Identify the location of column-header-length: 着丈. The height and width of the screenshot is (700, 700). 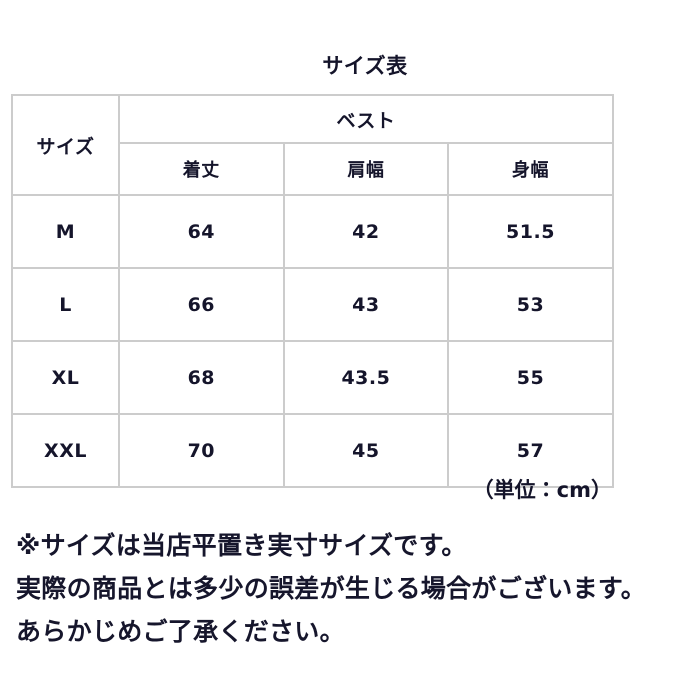
(201, 169).